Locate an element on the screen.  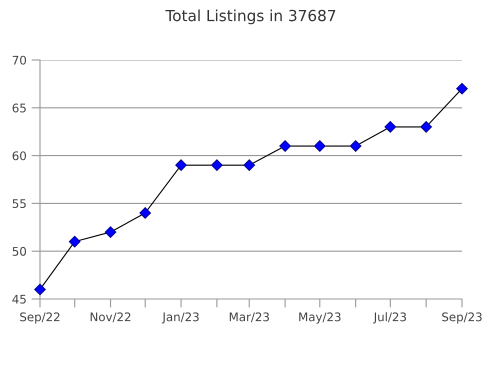
x-tick-label: Jan/23 is located at coordinates (180, 318).